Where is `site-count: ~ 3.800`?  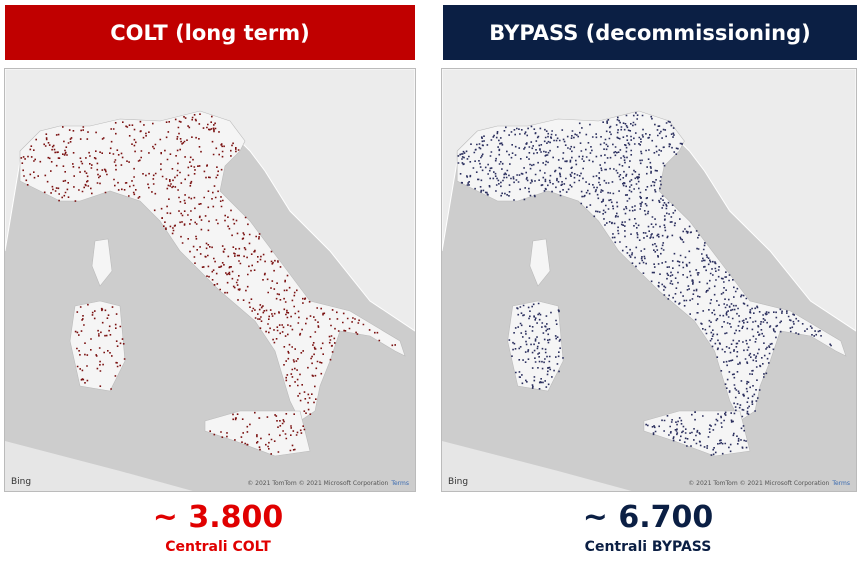
site-count: ~ 3.800 is located at coordinates (218, 517).